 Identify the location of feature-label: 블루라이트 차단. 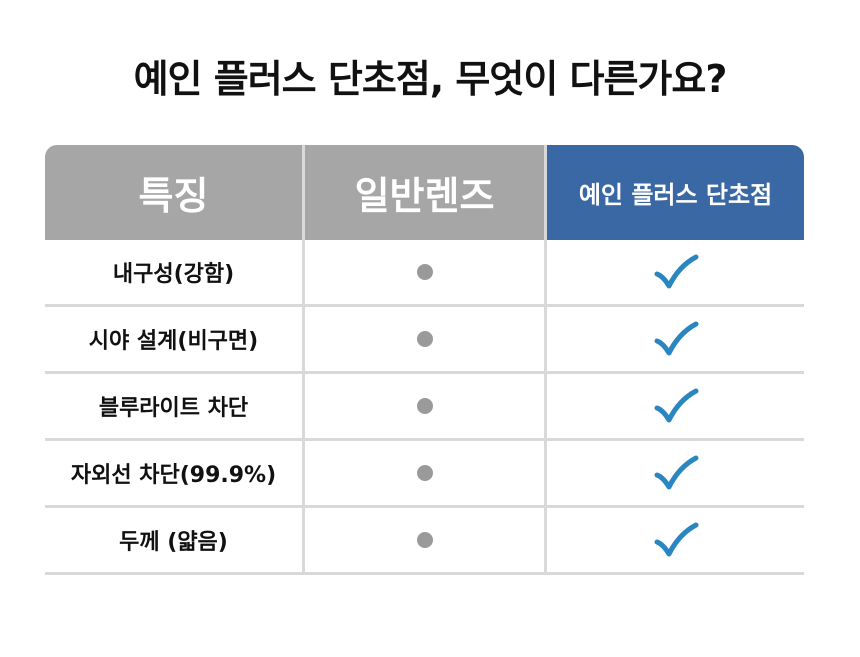
(175, 406).